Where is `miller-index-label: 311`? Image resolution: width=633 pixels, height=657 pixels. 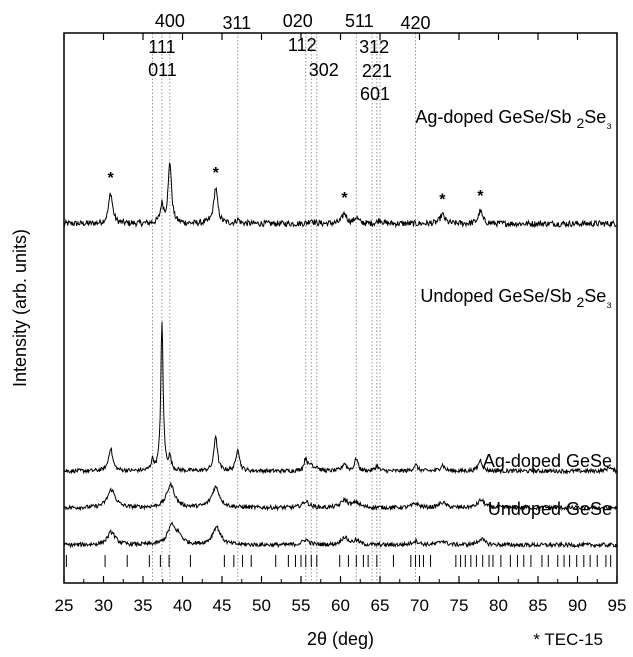
miller-index-label: 311 is located at coordinates (236, 23).